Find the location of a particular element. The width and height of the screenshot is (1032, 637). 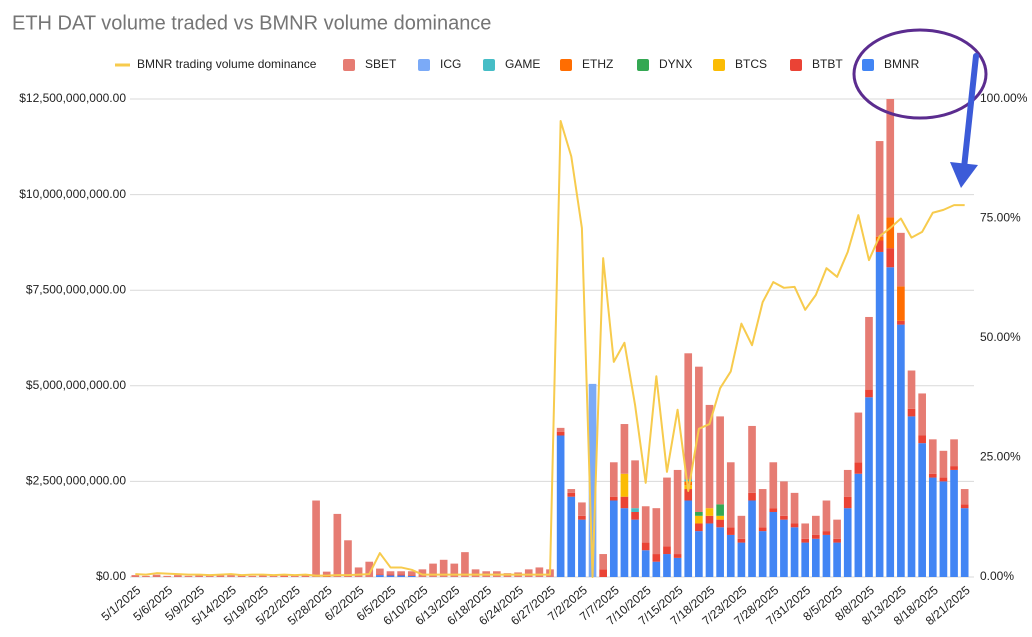

y-tick-label: $2,500,000,000.00 is located at coordinates (76, 481).